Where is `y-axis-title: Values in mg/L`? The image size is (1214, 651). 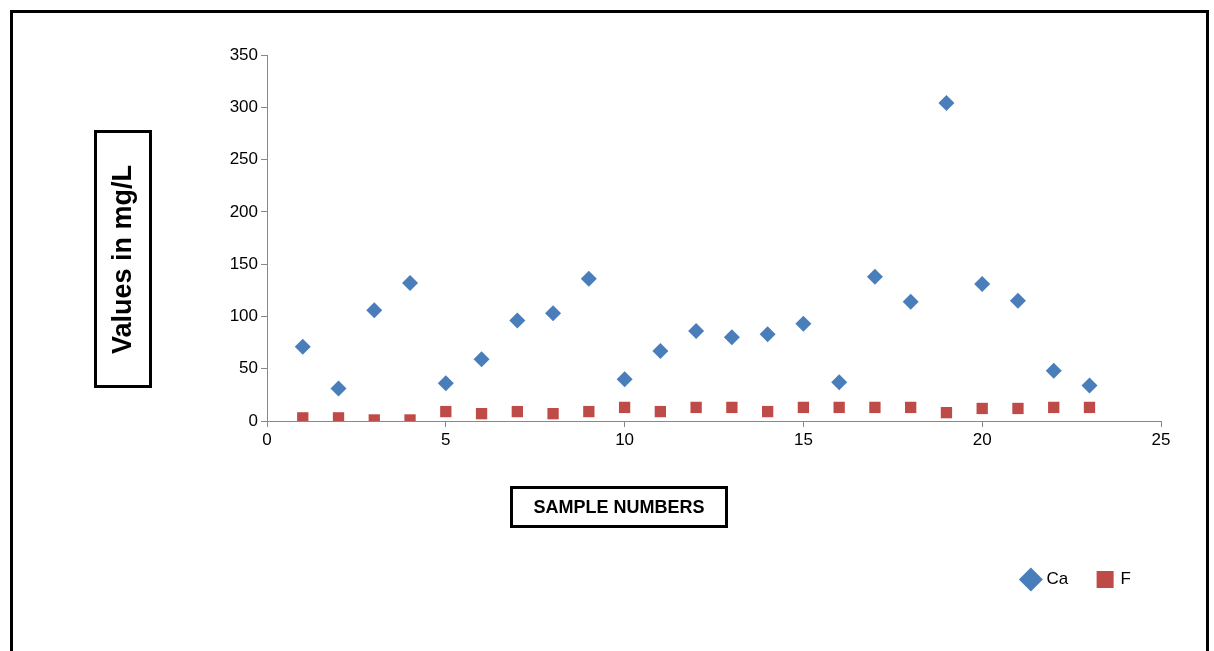 y-axis-title: Values in mg/L is located at coordinates (123, 259).